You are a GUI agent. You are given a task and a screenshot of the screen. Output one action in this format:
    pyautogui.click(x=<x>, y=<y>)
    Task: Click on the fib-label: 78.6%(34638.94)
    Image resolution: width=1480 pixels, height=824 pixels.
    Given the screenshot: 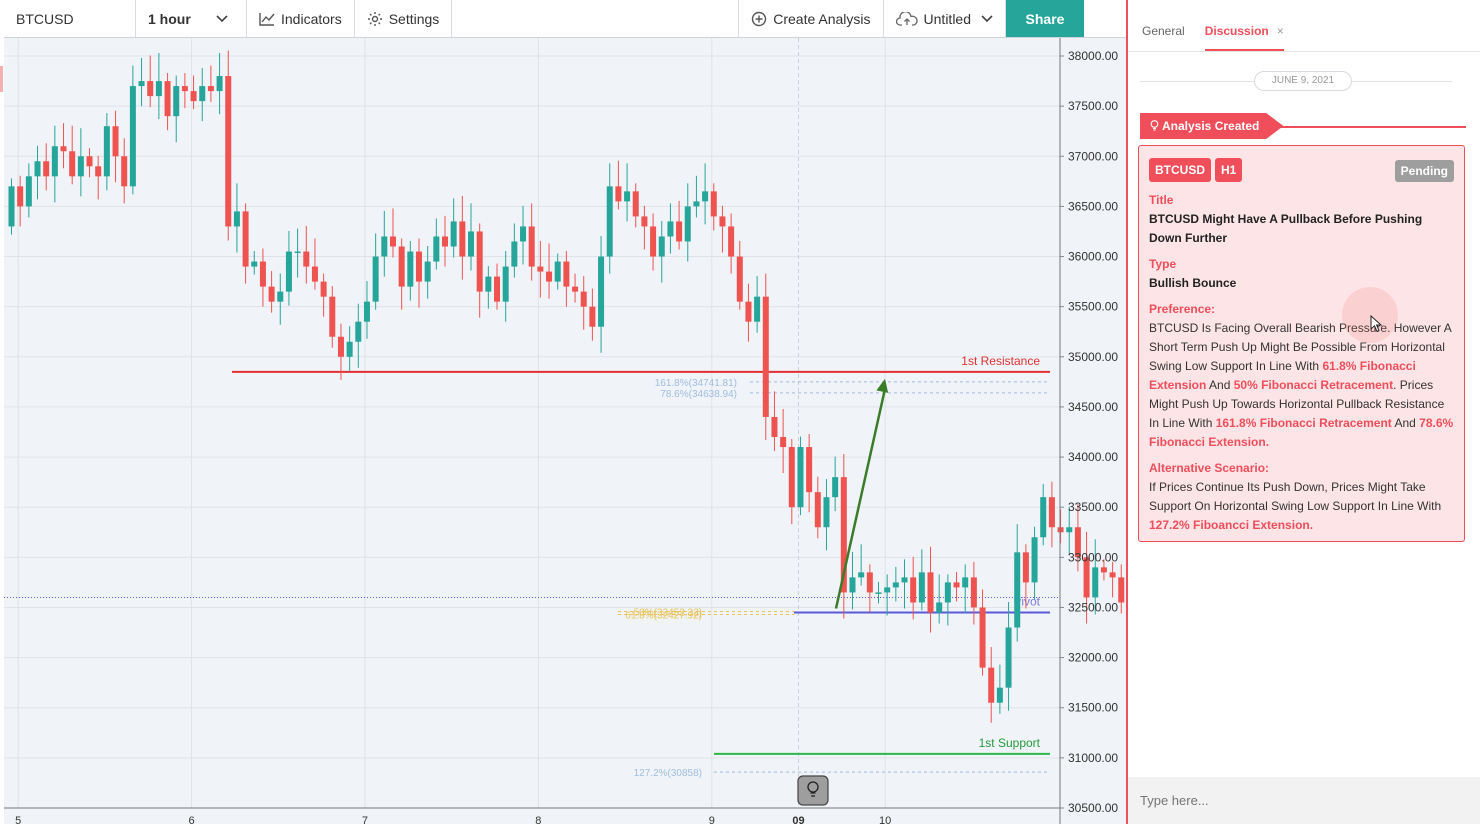 What is the action you would take?
    pyautogui.click(x=698, y=394)
    